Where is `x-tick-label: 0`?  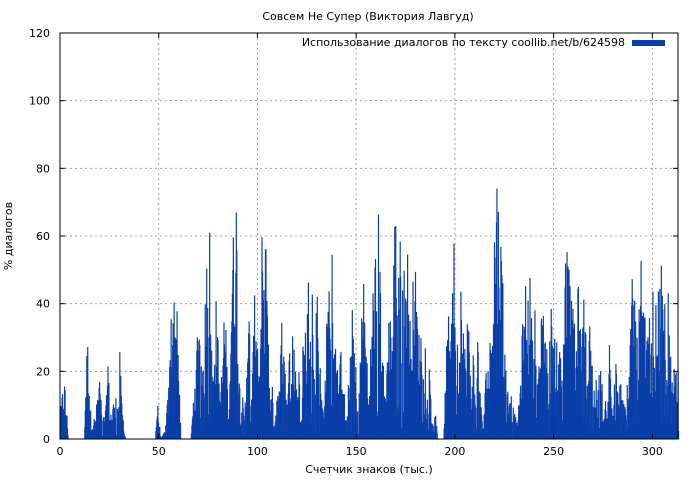
x-tick-label: 0 is located at coordinates (60, 451).